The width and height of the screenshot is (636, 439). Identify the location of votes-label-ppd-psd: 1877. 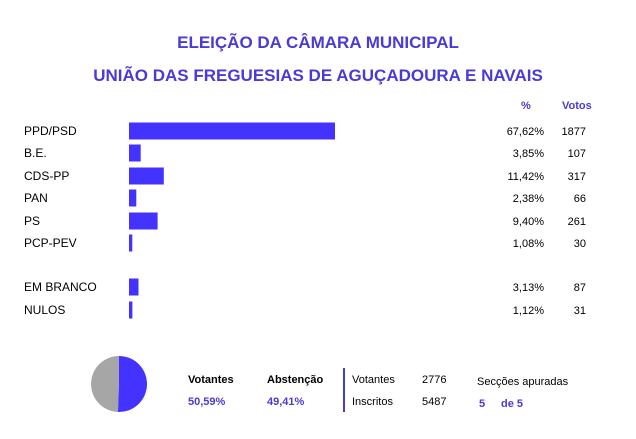
(574, 132).